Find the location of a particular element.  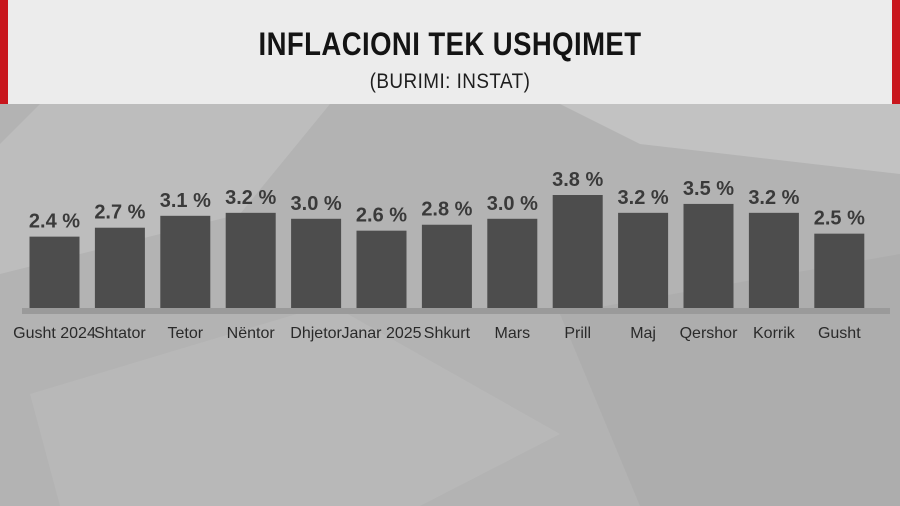

tick-label: Dhjetor is located at coordinates (316, 333).